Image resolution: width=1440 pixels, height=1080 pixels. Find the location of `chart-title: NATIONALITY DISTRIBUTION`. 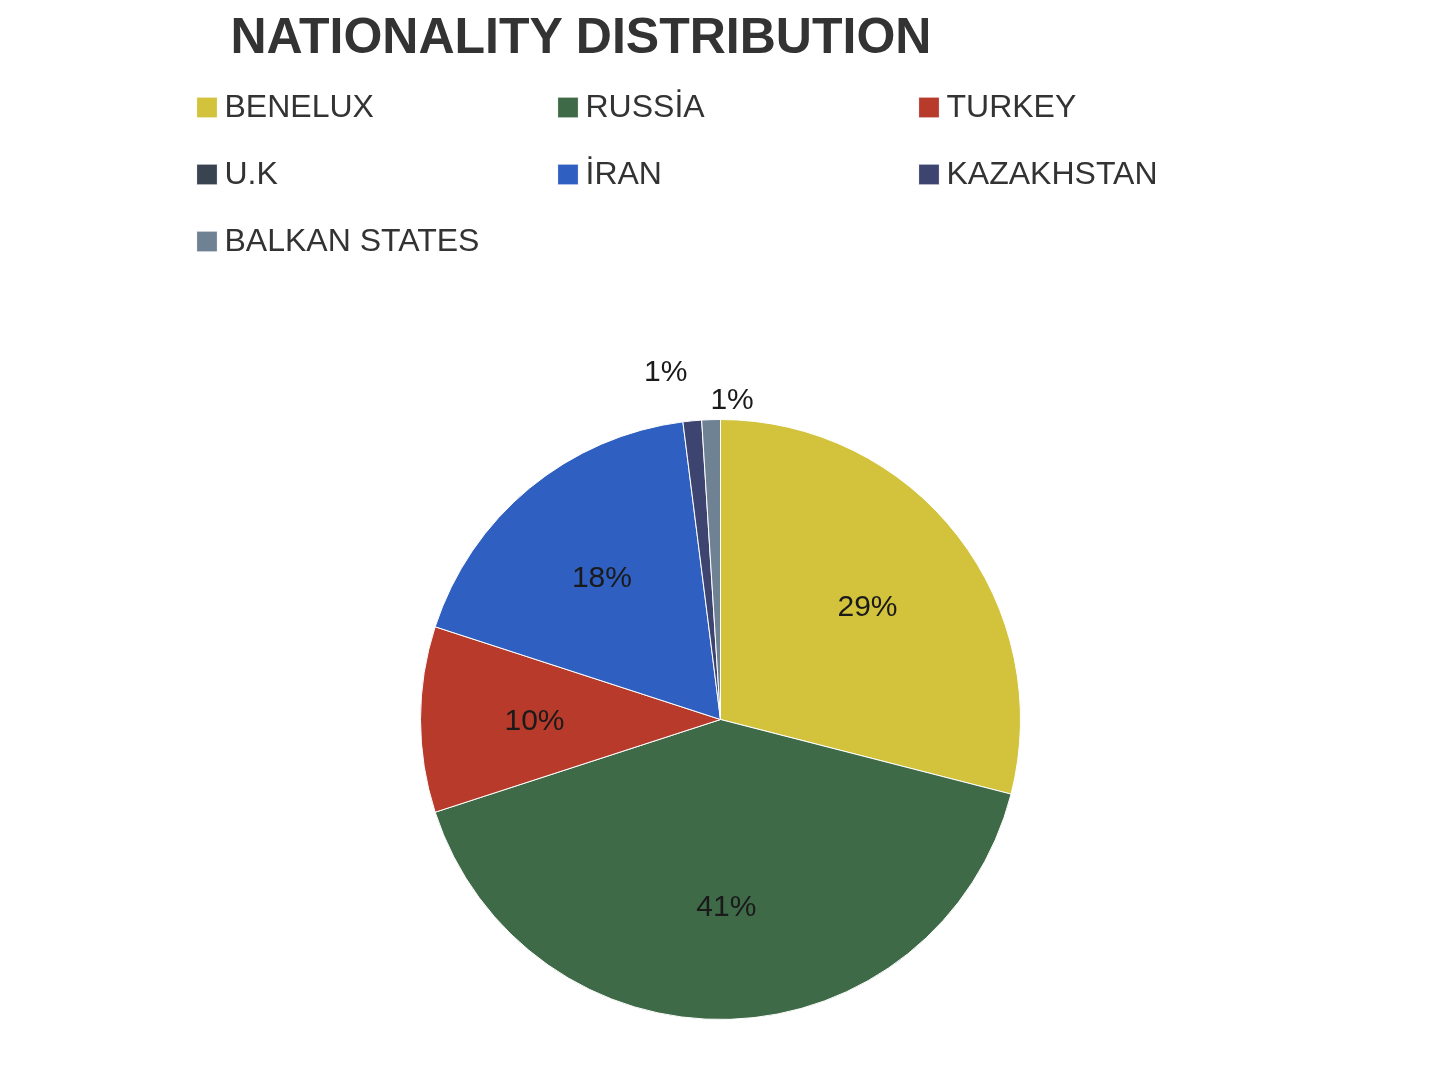

chart-title: NATIONALITY DISTRIBUTION is located at coordinates (581, 35).